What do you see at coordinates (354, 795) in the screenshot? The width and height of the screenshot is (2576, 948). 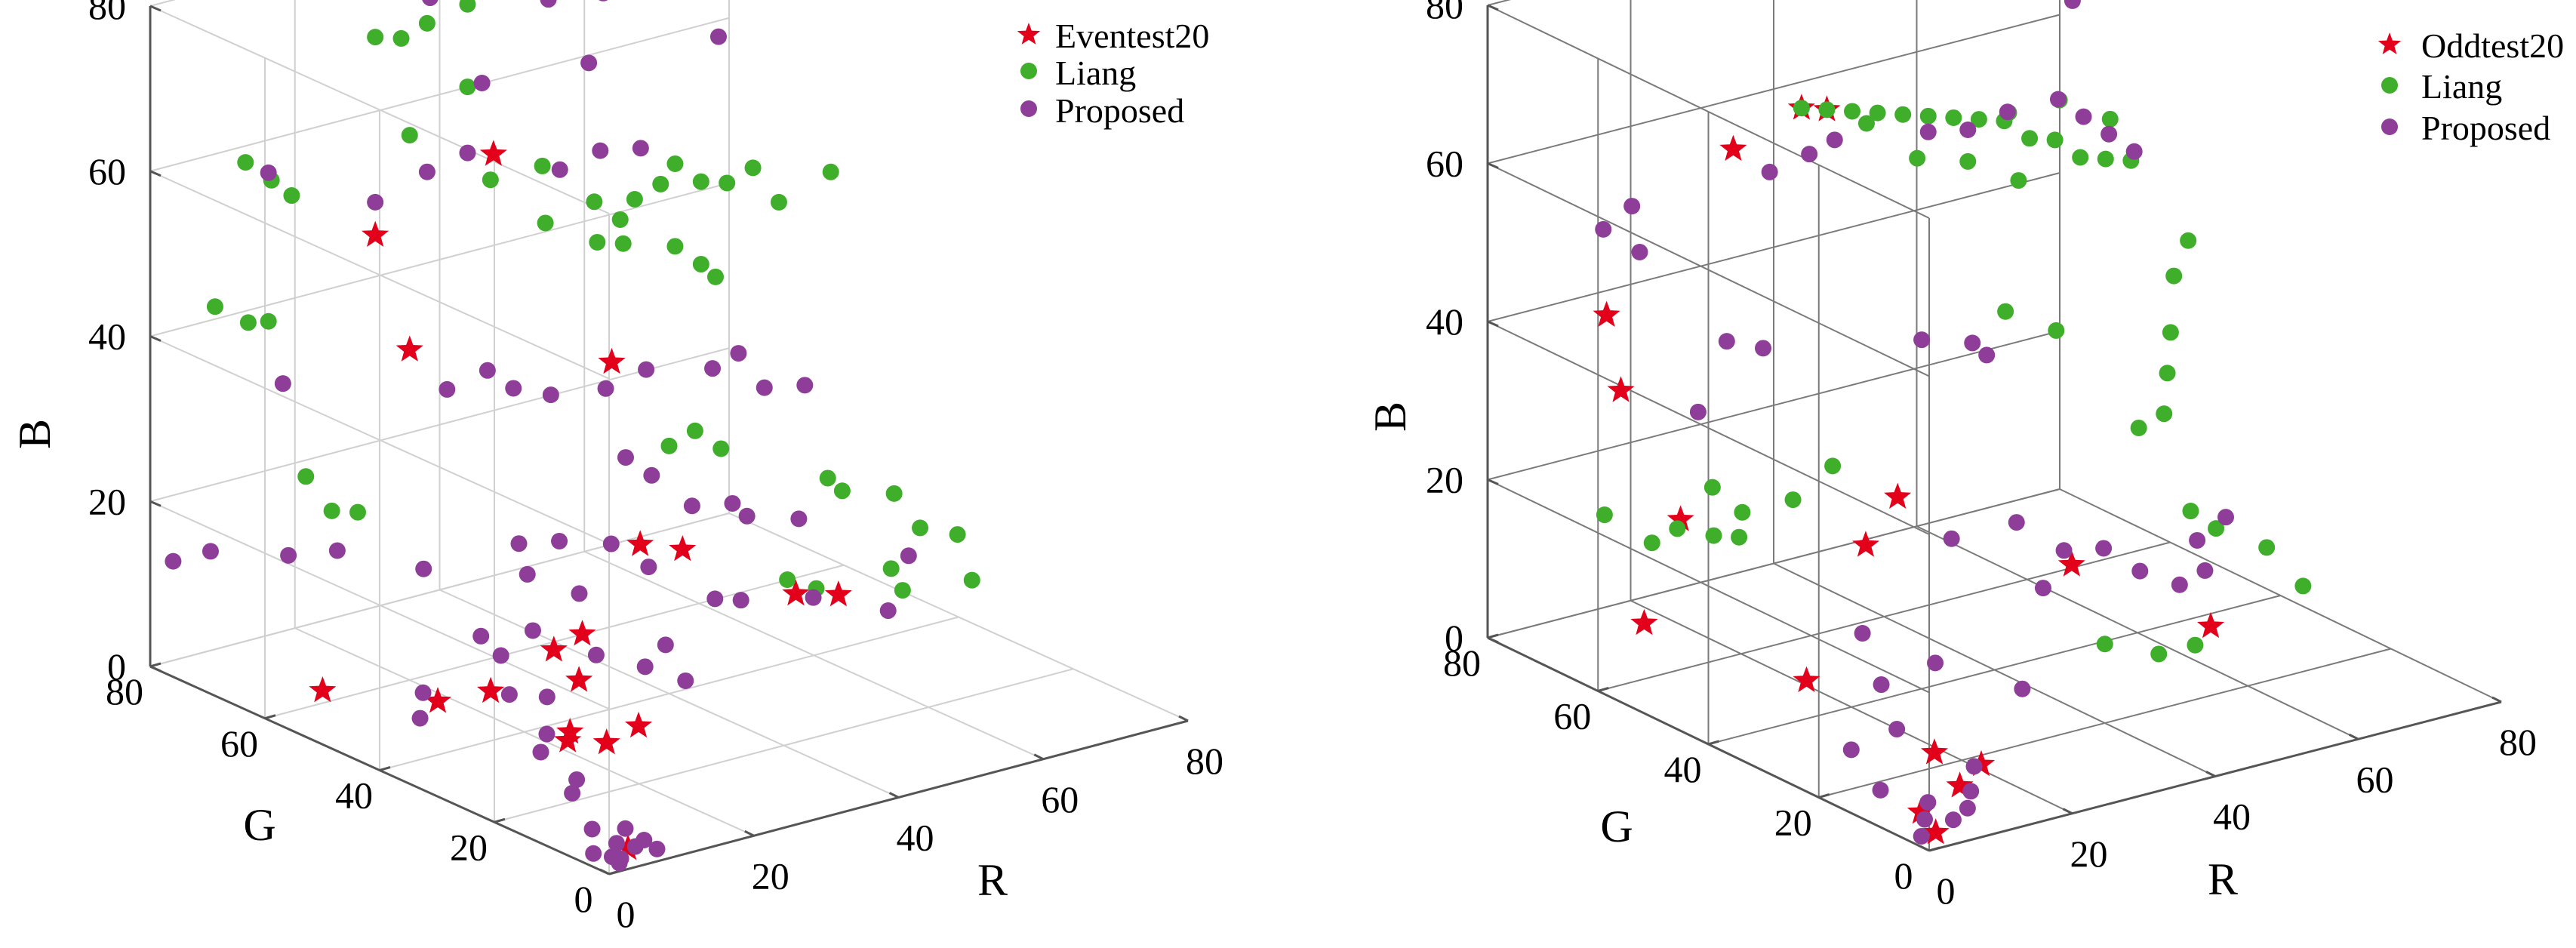 I see `y-tick-label: 40` at bounding box center [354, 795].